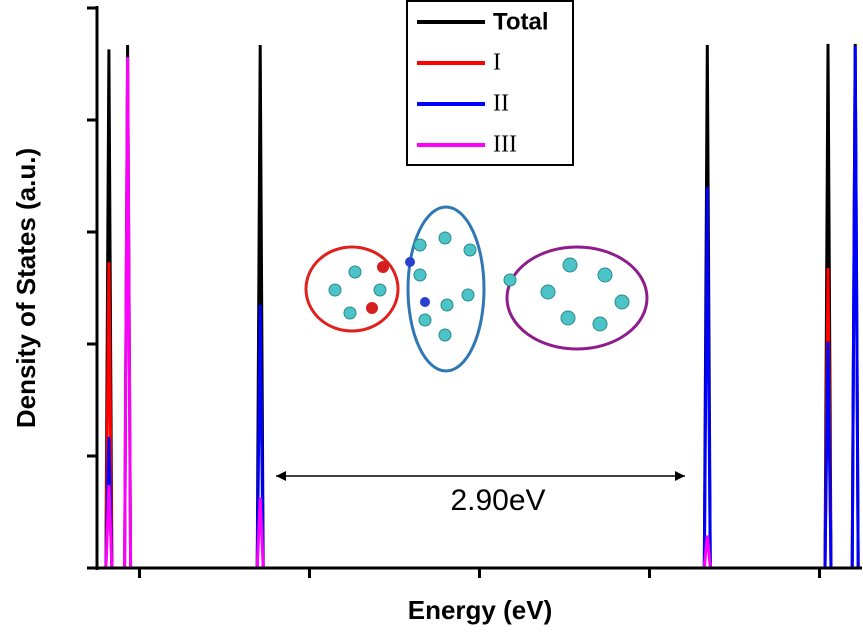  What do you see at coordinates (497, 500) in the screenshot?
I see `gap-annotation: 2.90eV` at bounding box center [497, 500].